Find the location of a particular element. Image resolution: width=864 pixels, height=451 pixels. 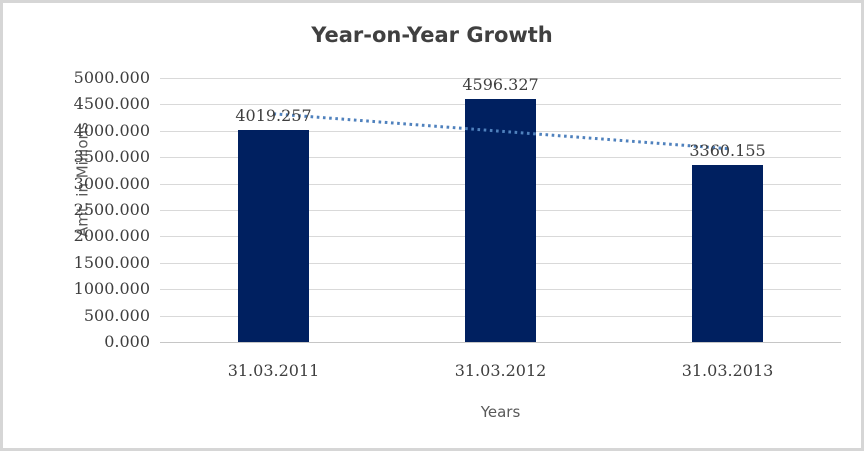

y-tick-label: 0.000 is located at coordinates (127, 341).